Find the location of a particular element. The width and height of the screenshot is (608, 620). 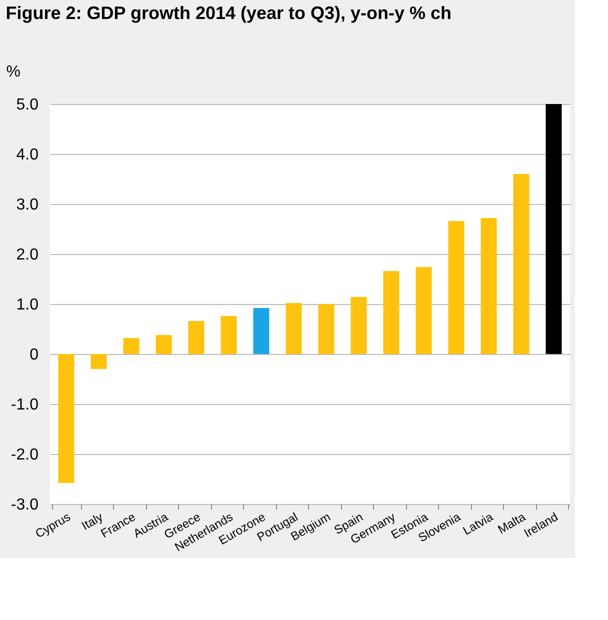

y-tick-label: 2.0 is located at coordinates (27, 255).